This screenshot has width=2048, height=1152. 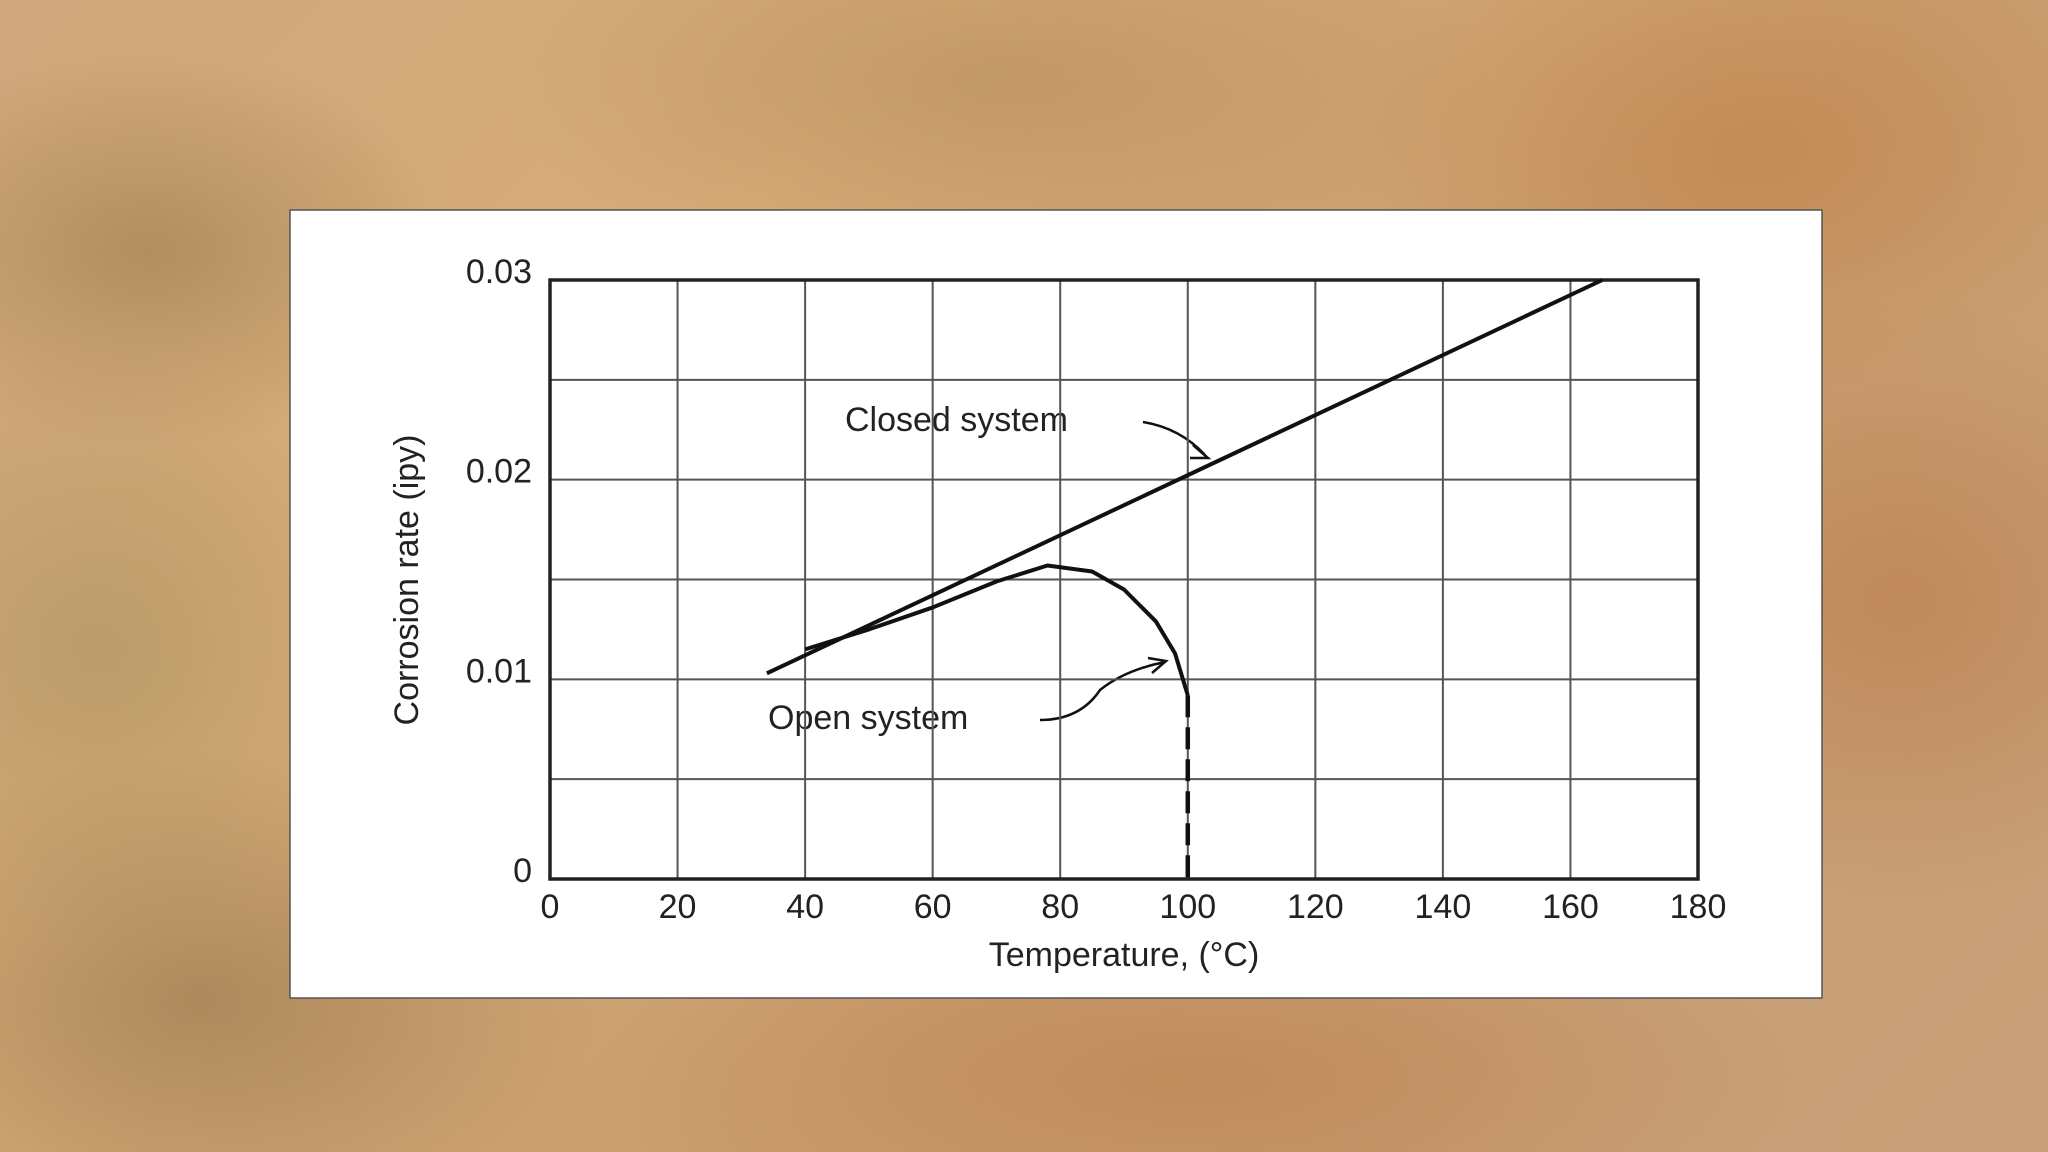 What do you see at coordinates (1124, 955) in the screenshot?
I see `x-axis-label: Temperature, (°C)` at bounding box center [1124, 955].